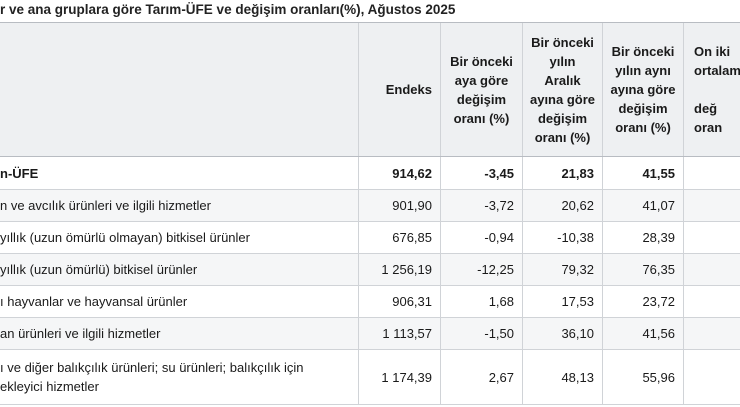 The height and width of the screenshot is (407, 740). I want to click on cell-12month-average-change: 6, so click(711, 269).